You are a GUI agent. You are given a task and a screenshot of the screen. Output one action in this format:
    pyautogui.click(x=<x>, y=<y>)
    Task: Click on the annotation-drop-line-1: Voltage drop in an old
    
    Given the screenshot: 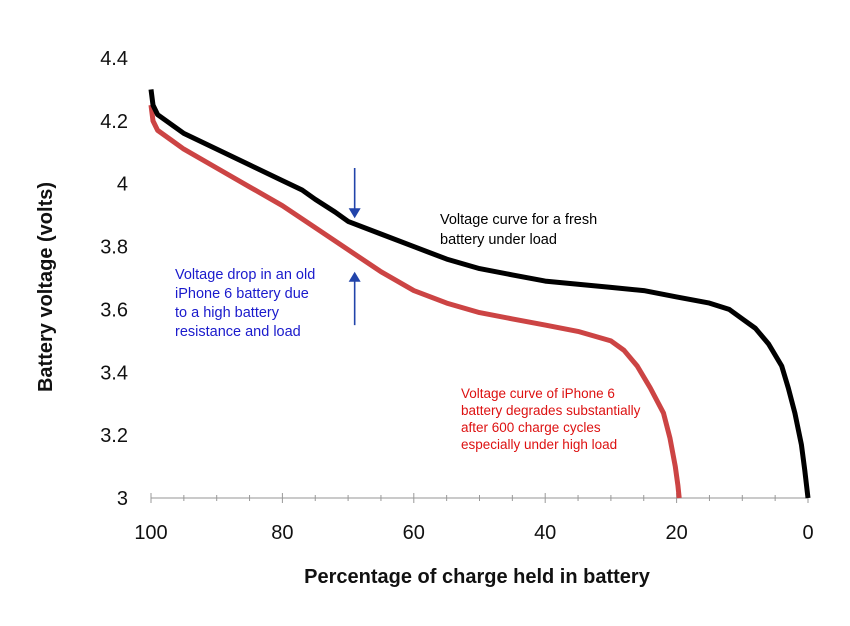 What is the action you would take?
    pyautogui.click(x=245, y=275)
    